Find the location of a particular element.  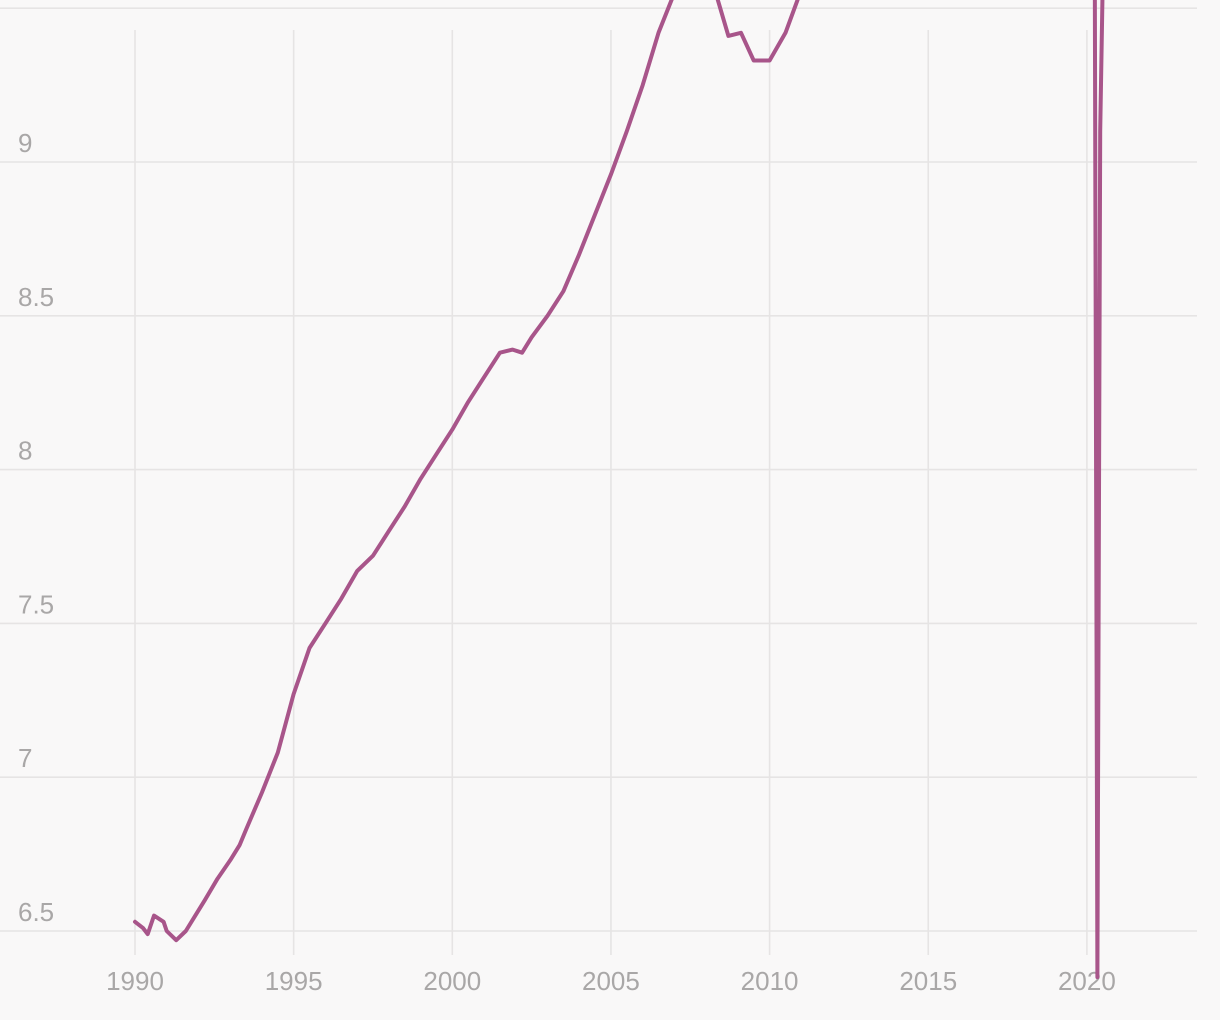

y-tick-label: 8.5 is located at coordinates (36, 297).